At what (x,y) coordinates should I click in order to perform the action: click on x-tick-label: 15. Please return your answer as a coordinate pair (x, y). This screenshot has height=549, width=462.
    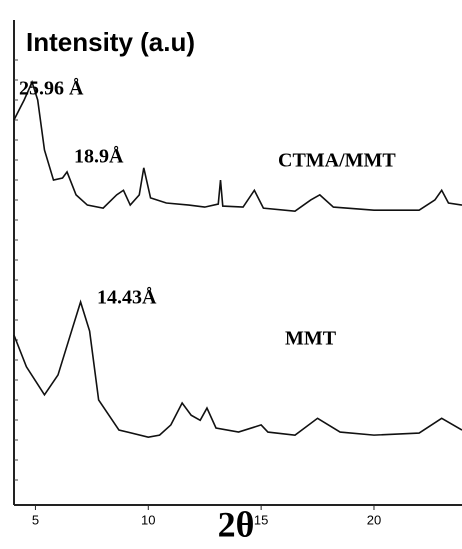
    Looking at the image, I should click on (261, 519).